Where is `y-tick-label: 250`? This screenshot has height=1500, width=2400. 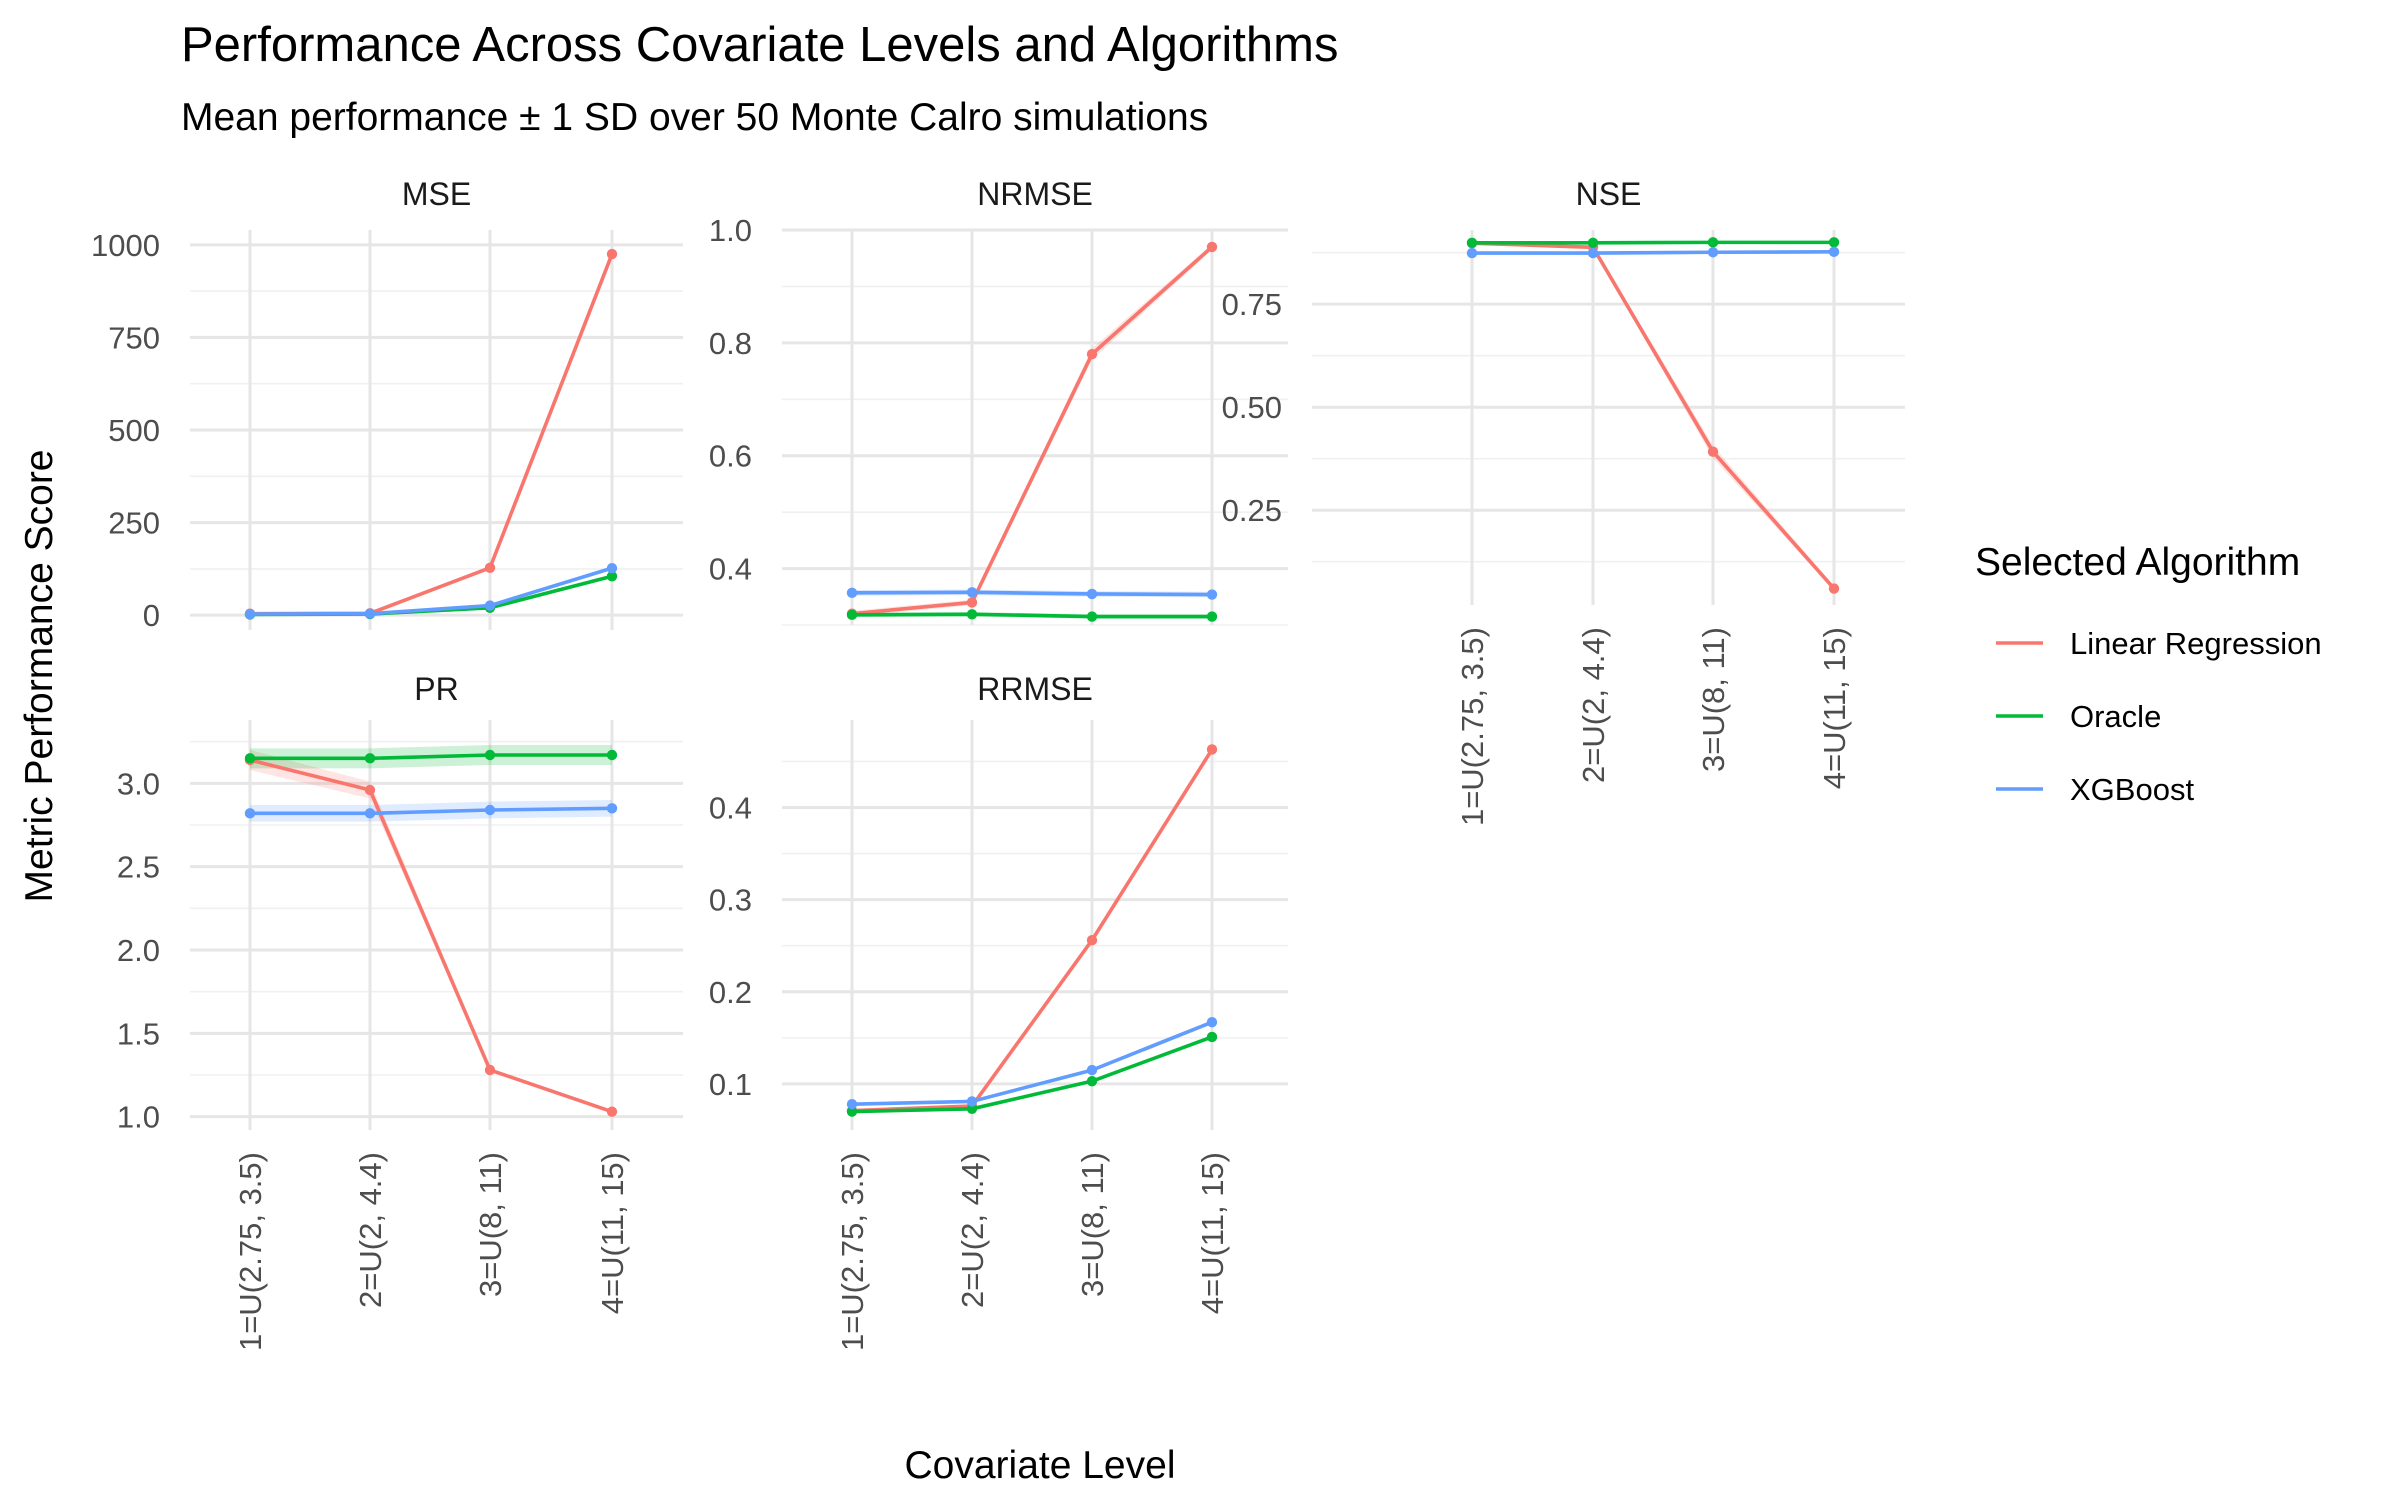 y-tick-label: 250 is located at coordinates (134, 523).